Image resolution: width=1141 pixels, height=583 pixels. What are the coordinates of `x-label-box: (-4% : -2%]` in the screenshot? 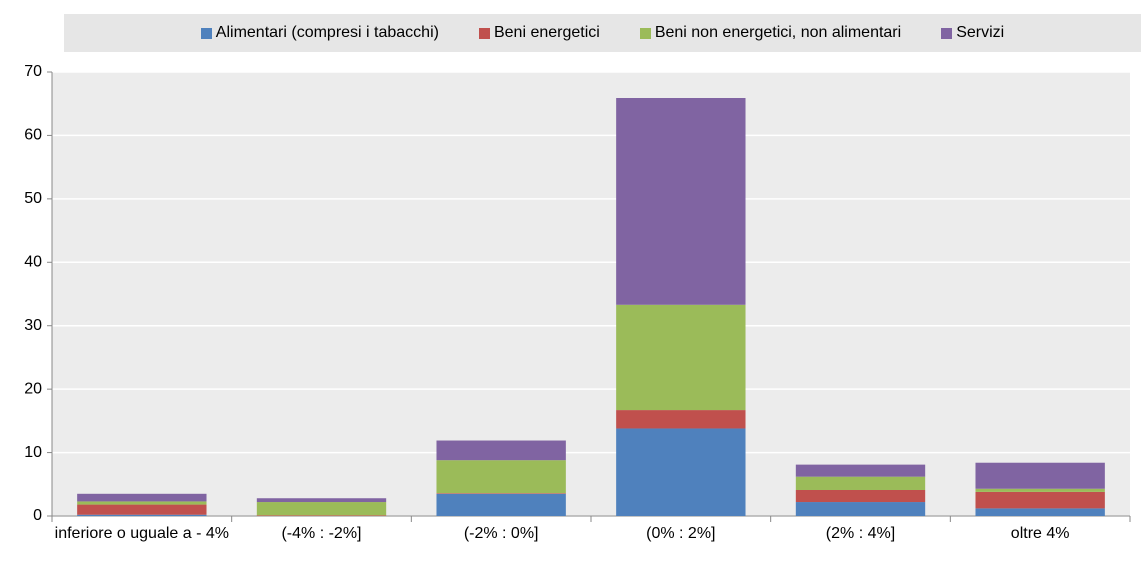 It's located at (321, 533).